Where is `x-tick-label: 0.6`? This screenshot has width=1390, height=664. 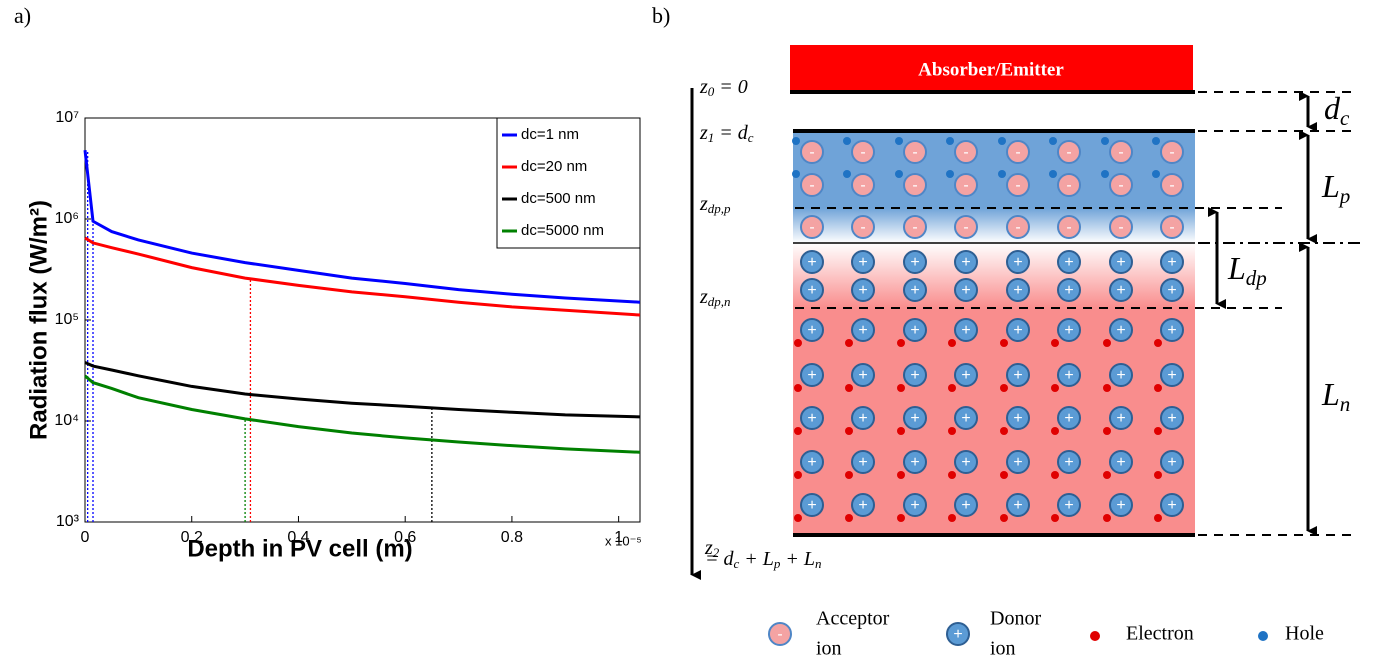
x-tick-label: 0.6 is located at coordinates (405, 537).